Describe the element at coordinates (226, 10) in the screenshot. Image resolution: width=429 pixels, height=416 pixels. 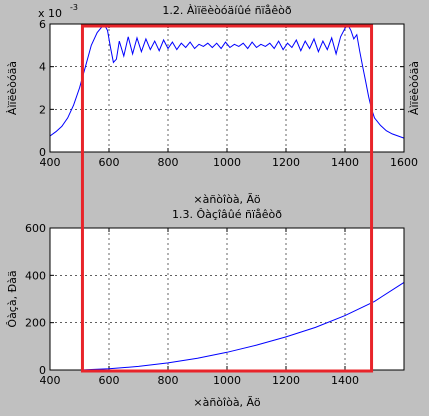
I see `chart1-title: 1.2. Àìïëèòóäíûé ñïåêòð` at that location.